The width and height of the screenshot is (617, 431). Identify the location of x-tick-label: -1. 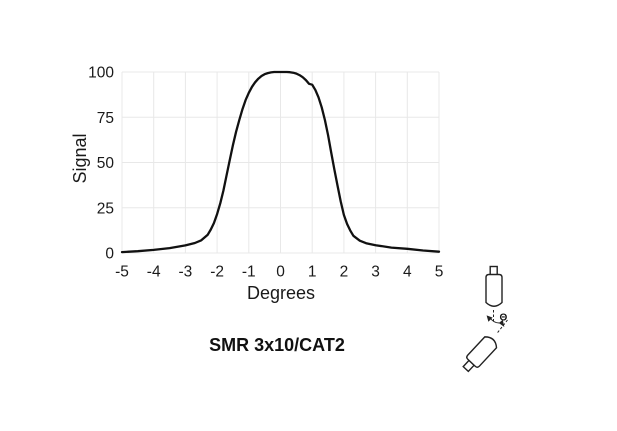
(249, 272).